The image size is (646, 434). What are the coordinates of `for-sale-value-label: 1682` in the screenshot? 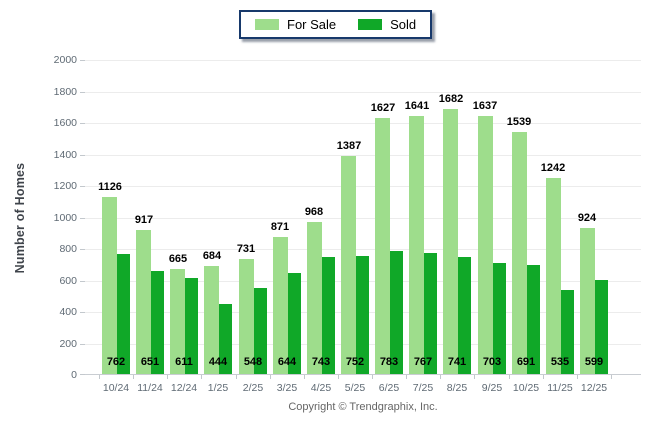 It's located at (451, 99).